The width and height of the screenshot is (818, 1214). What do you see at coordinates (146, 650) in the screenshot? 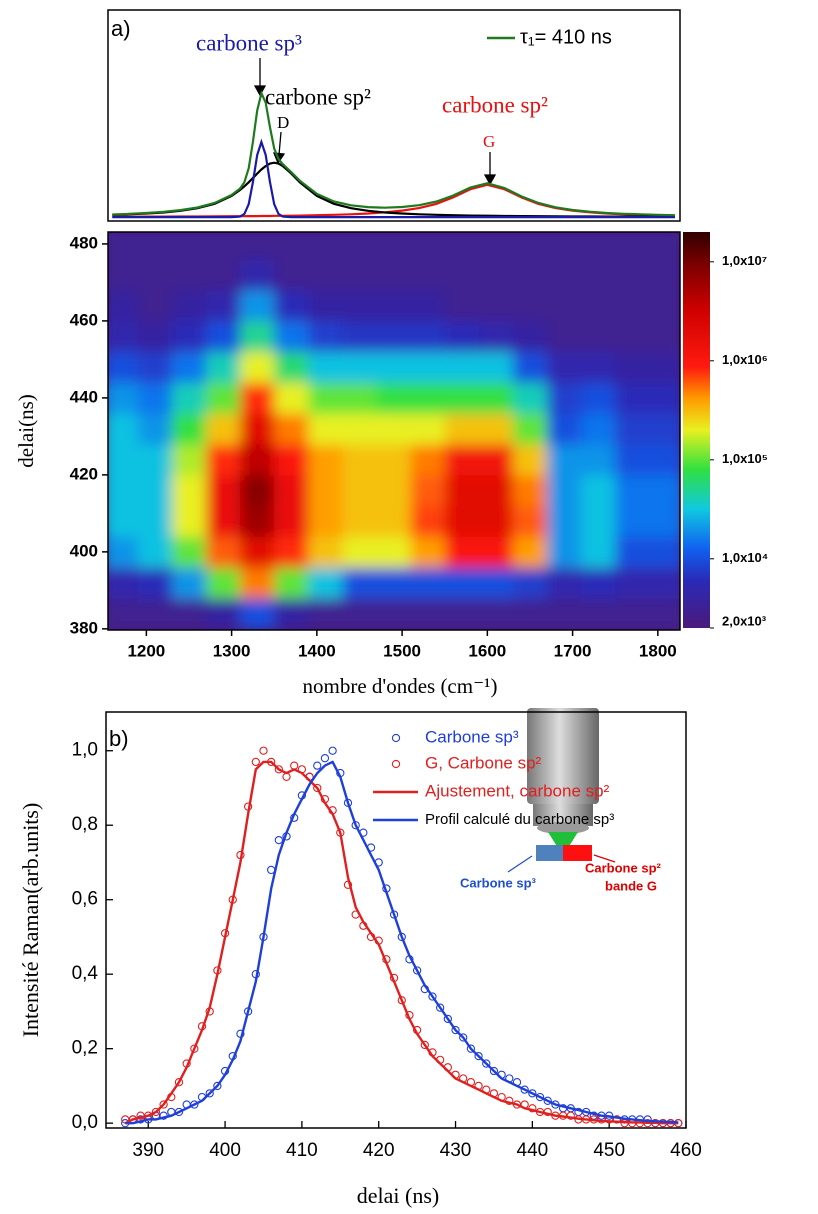
I see `x-tick-label: 1200` at bounding box center [146, 650].